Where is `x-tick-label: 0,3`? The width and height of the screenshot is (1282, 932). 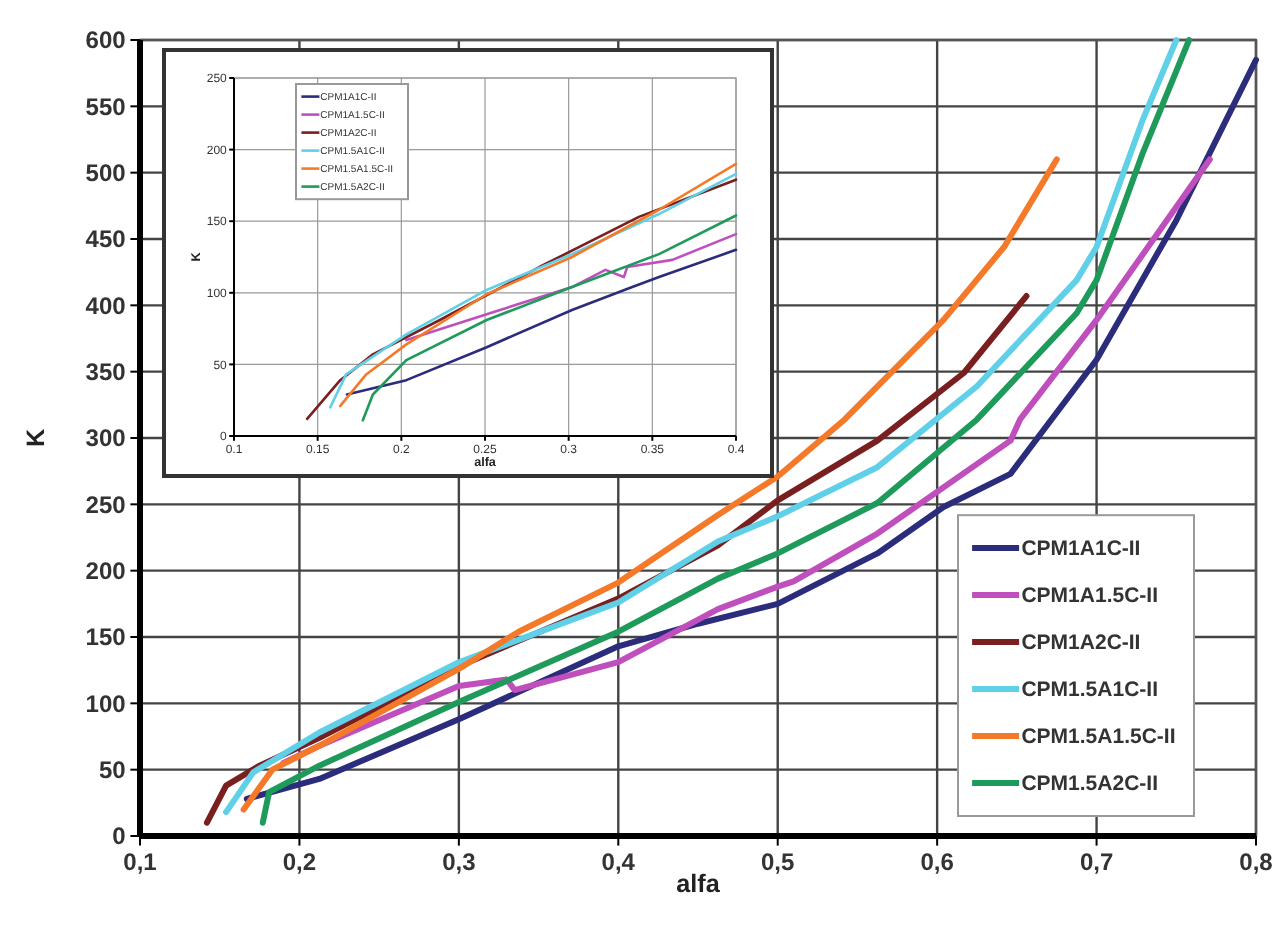
x-tick-label: 0,3 is located at coordinates (459, 861).